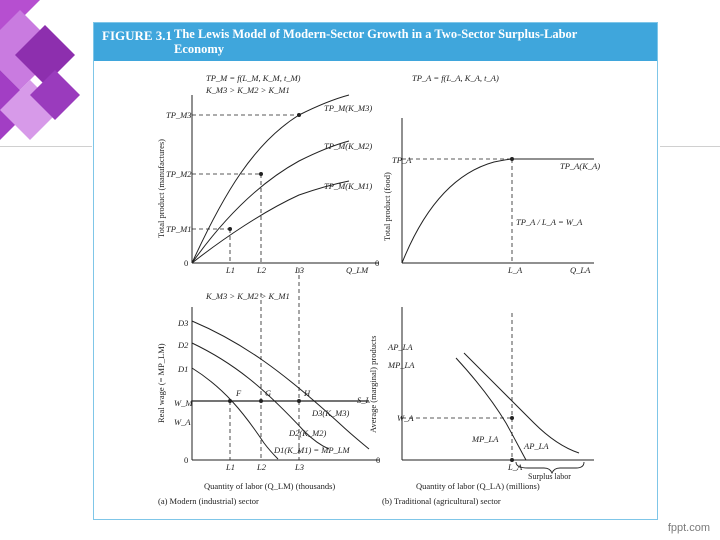 The image size is (720, 540). I want to click on point-tp-a, so click(512, 159).